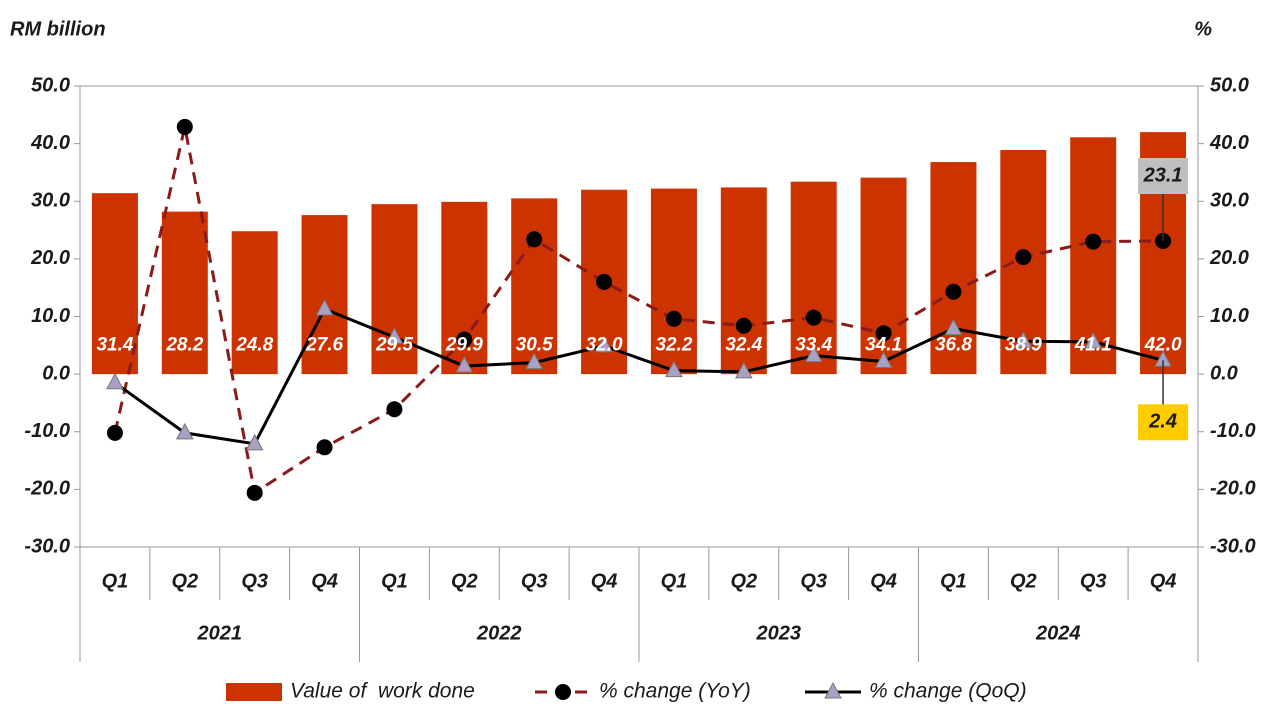  What do you see at coordinates (1163, 344) in the screenshot?
I see `bar-value-label: 42.0` at bounding box center [1163, 344].